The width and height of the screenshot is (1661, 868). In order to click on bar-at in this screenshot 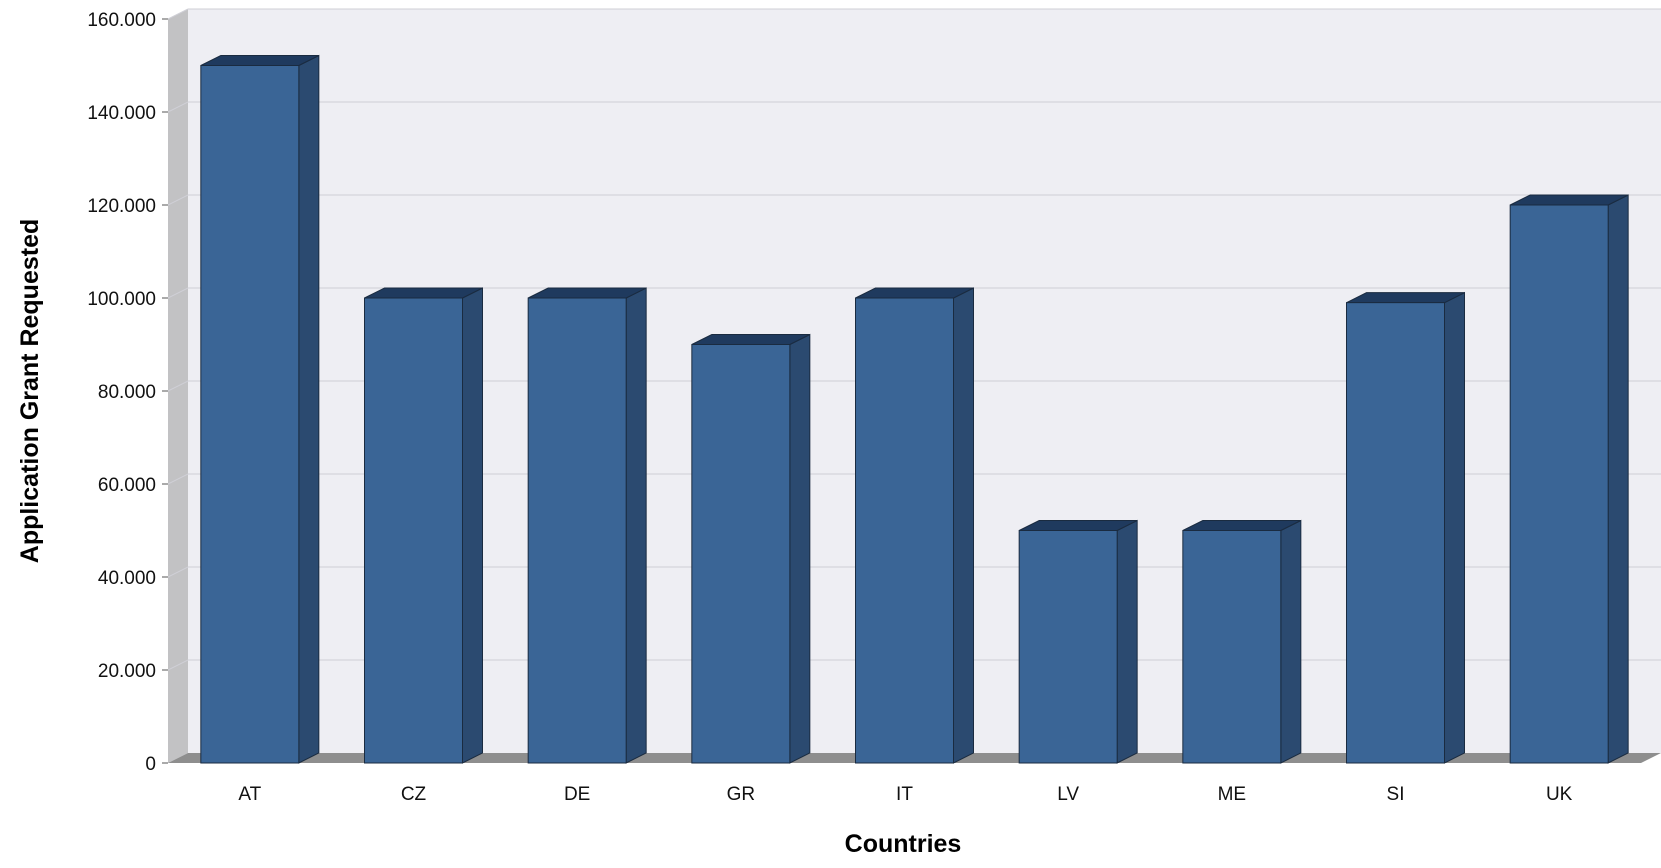, I will do `click(260, 409)`.